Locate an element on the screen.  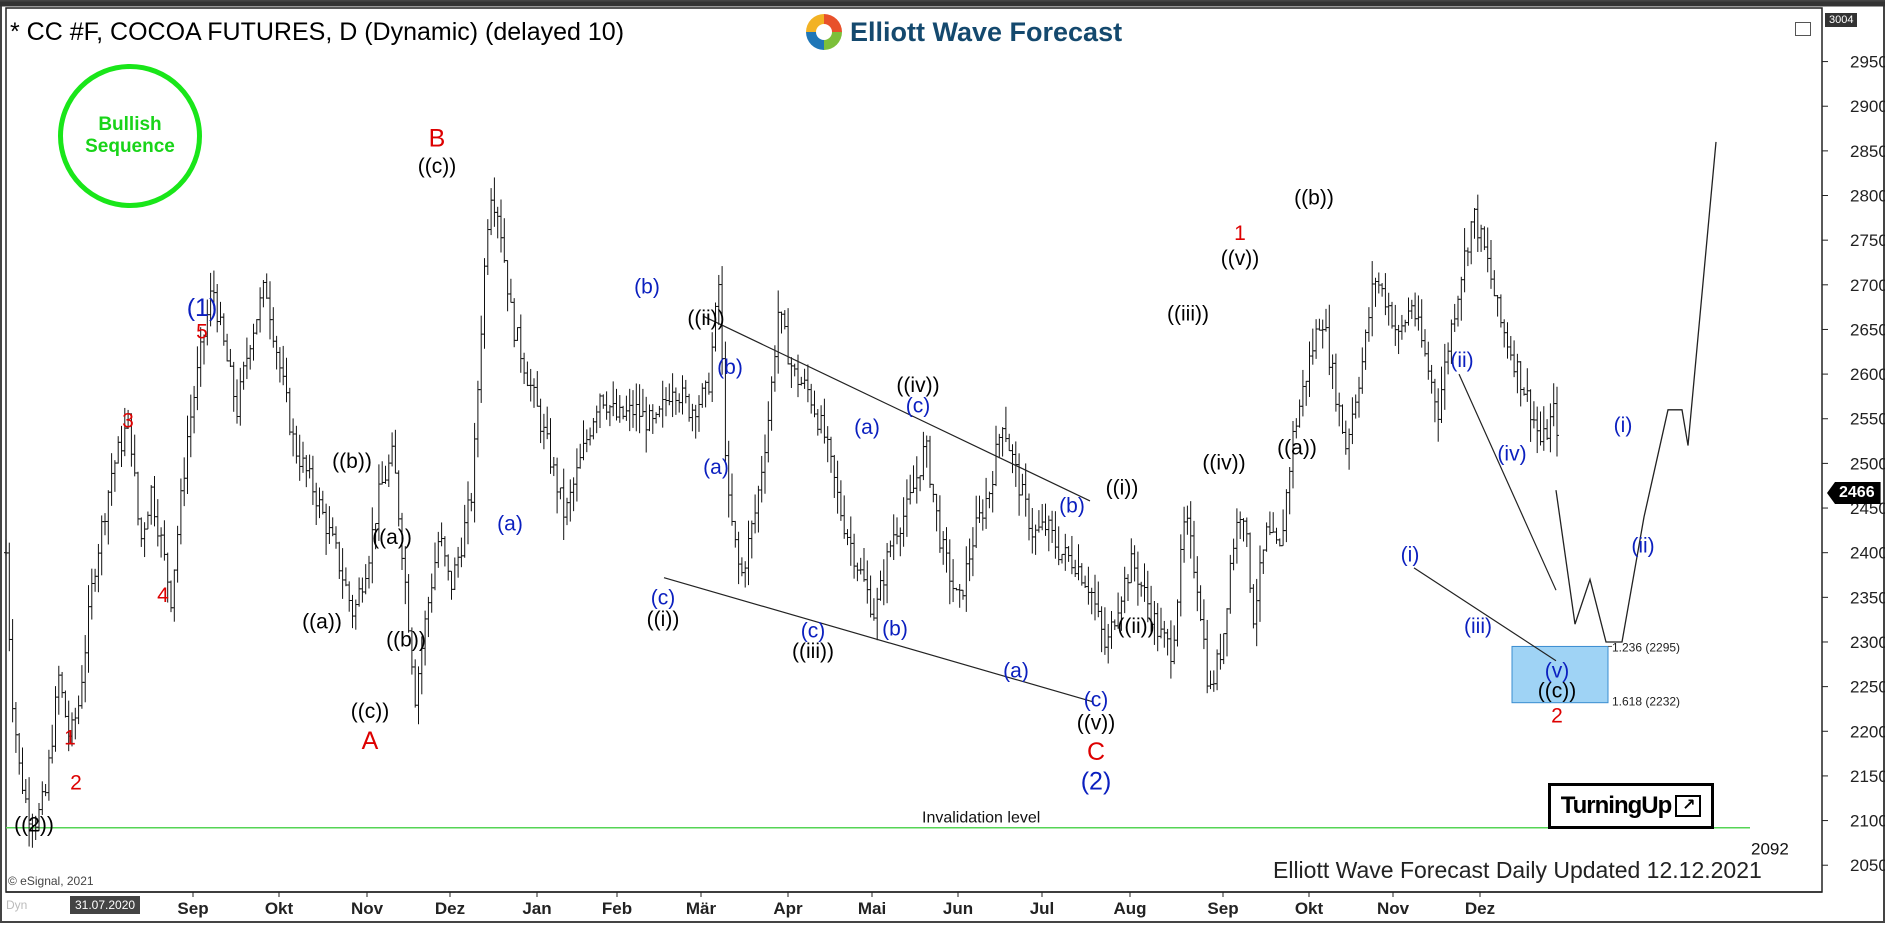
dyn-label: Dyn is located at coordinates (17, 905).